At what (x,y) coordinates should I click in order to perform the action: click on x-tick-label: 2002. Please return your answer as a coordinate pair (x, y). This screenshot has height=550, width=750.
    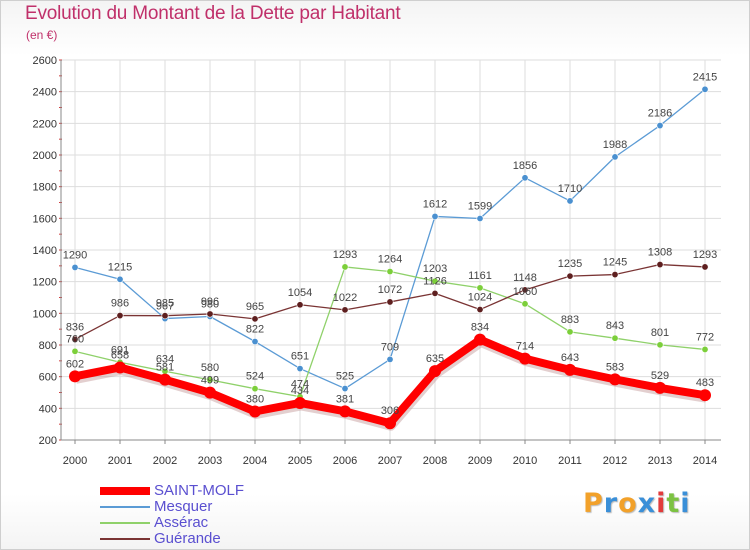
    Looking at the image, I should click on (165, 461).